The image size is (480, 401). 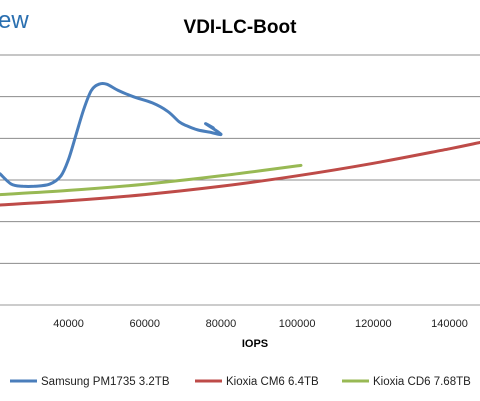 What do you see at coordinates (241, 27) in the screenshot?
I see `chart-title: VDI-LC-Boot` at bounding box center [241, 27].